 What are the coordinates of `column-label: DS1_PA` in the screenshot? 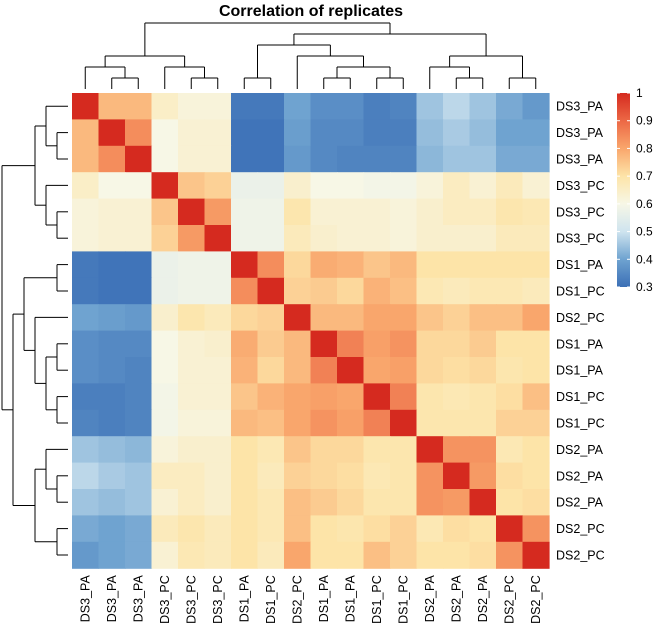 It's located at (351, 599).